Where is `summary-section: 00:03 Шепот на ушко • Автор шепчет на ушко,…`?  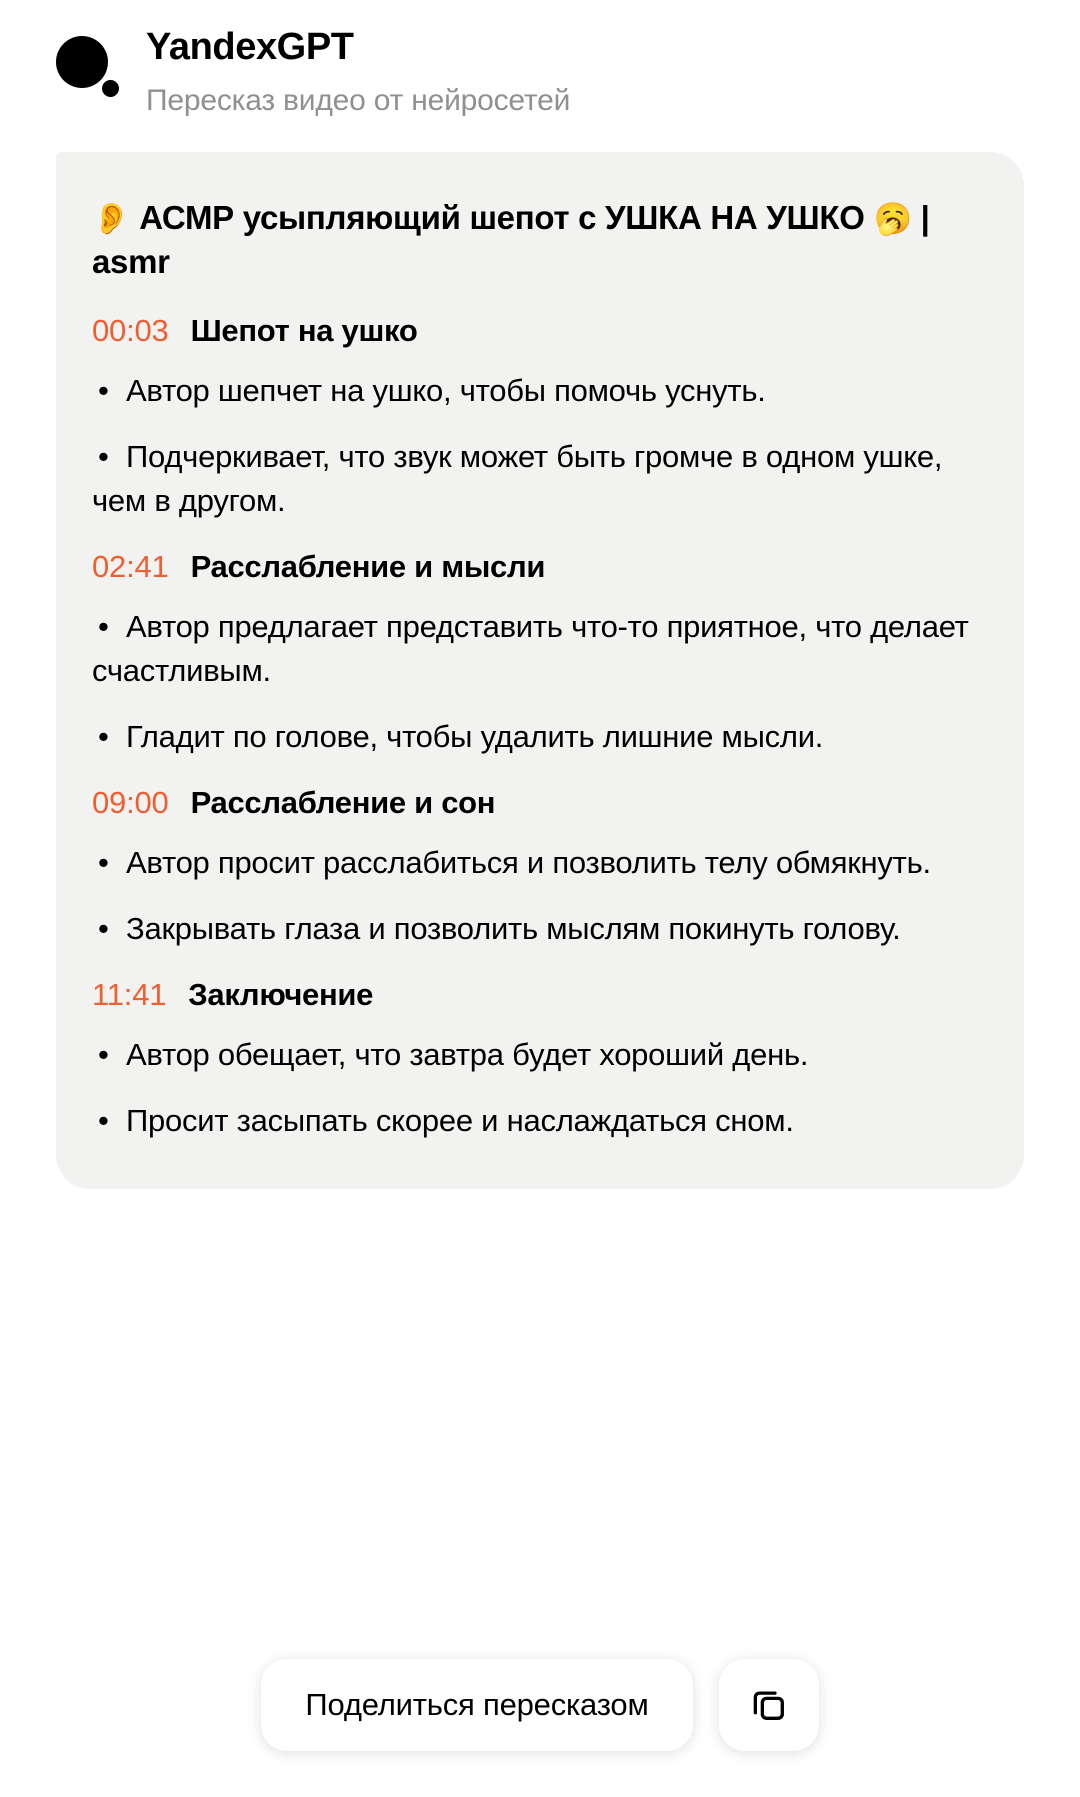 summary-section: 00:03 Шепот на ушко • Автор шепчет на ушко,… is located at coordinates (540, 418).